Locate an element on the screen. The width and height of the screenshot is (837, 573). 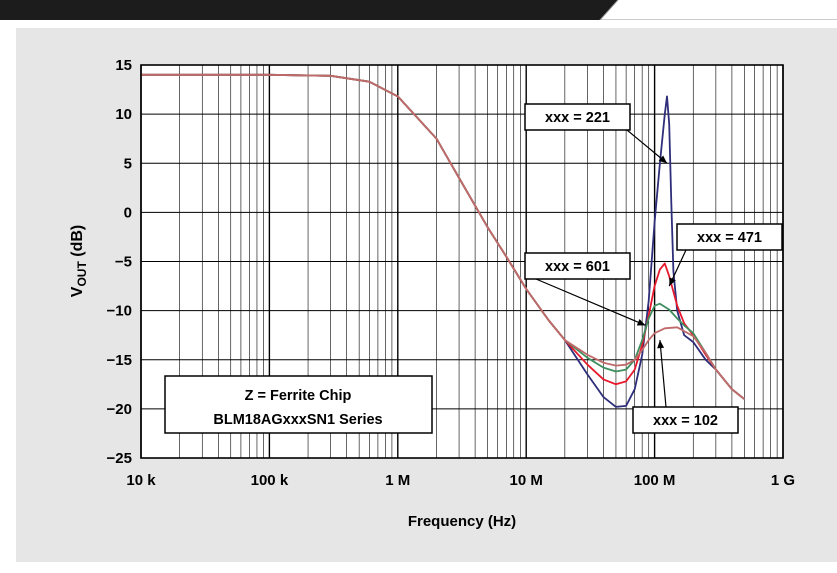
header-bar is located at coordinates (418, 10).